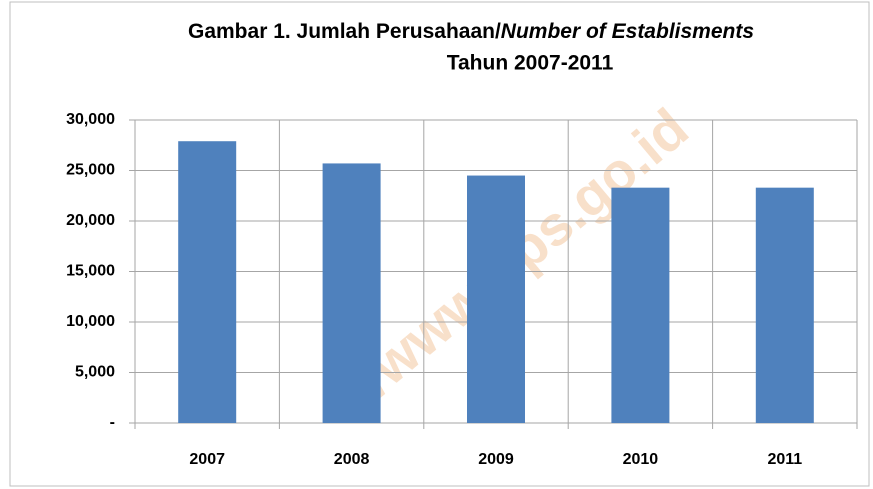 This screenshot has height=489, width=873. What do you see at coordinates (207, 459) in the screenshot?
I see `x-tick-label: 2007` at bounding box center [207, 459].